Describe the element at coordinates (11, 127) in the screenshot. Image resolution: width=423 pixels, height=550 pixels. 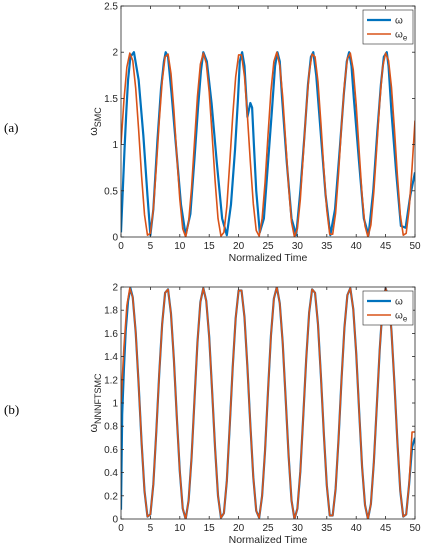
I see `panel-label: (a)` at that location.